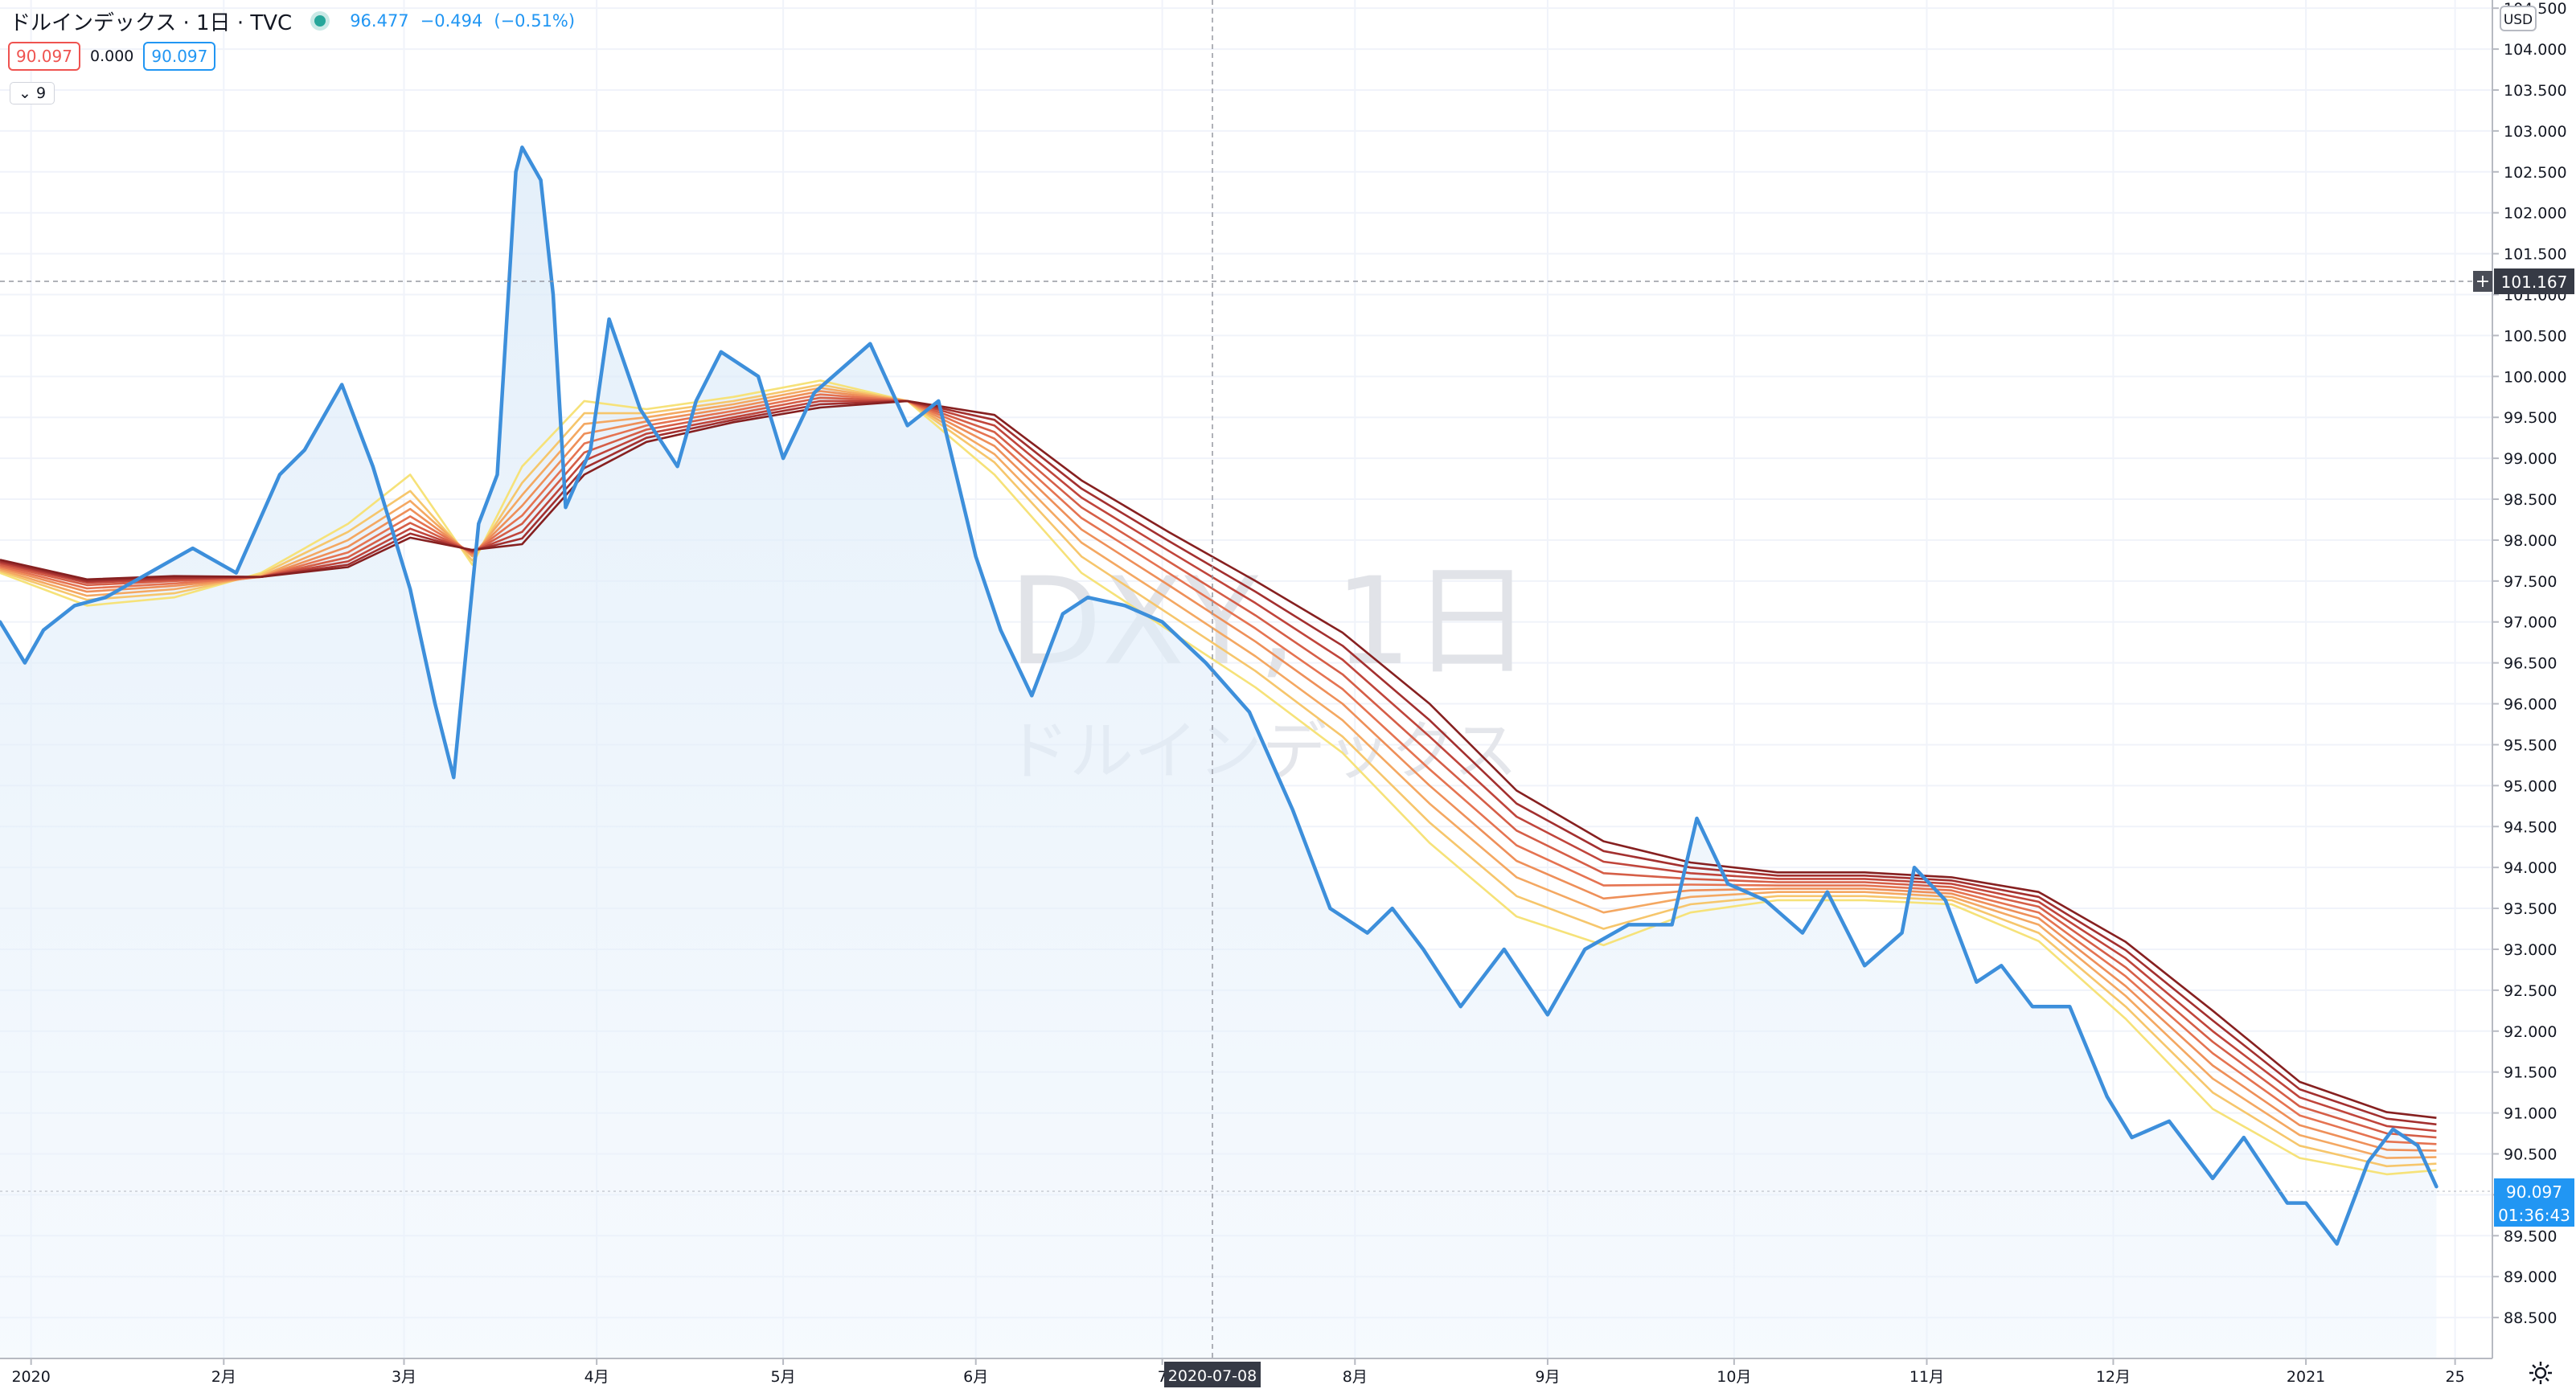 The image size is (2576, 1389). What do you see at coordinates (2530, 541) in the screenshot?
I see `price-tick-label: 98.000` at bounding box center [2530, 541].